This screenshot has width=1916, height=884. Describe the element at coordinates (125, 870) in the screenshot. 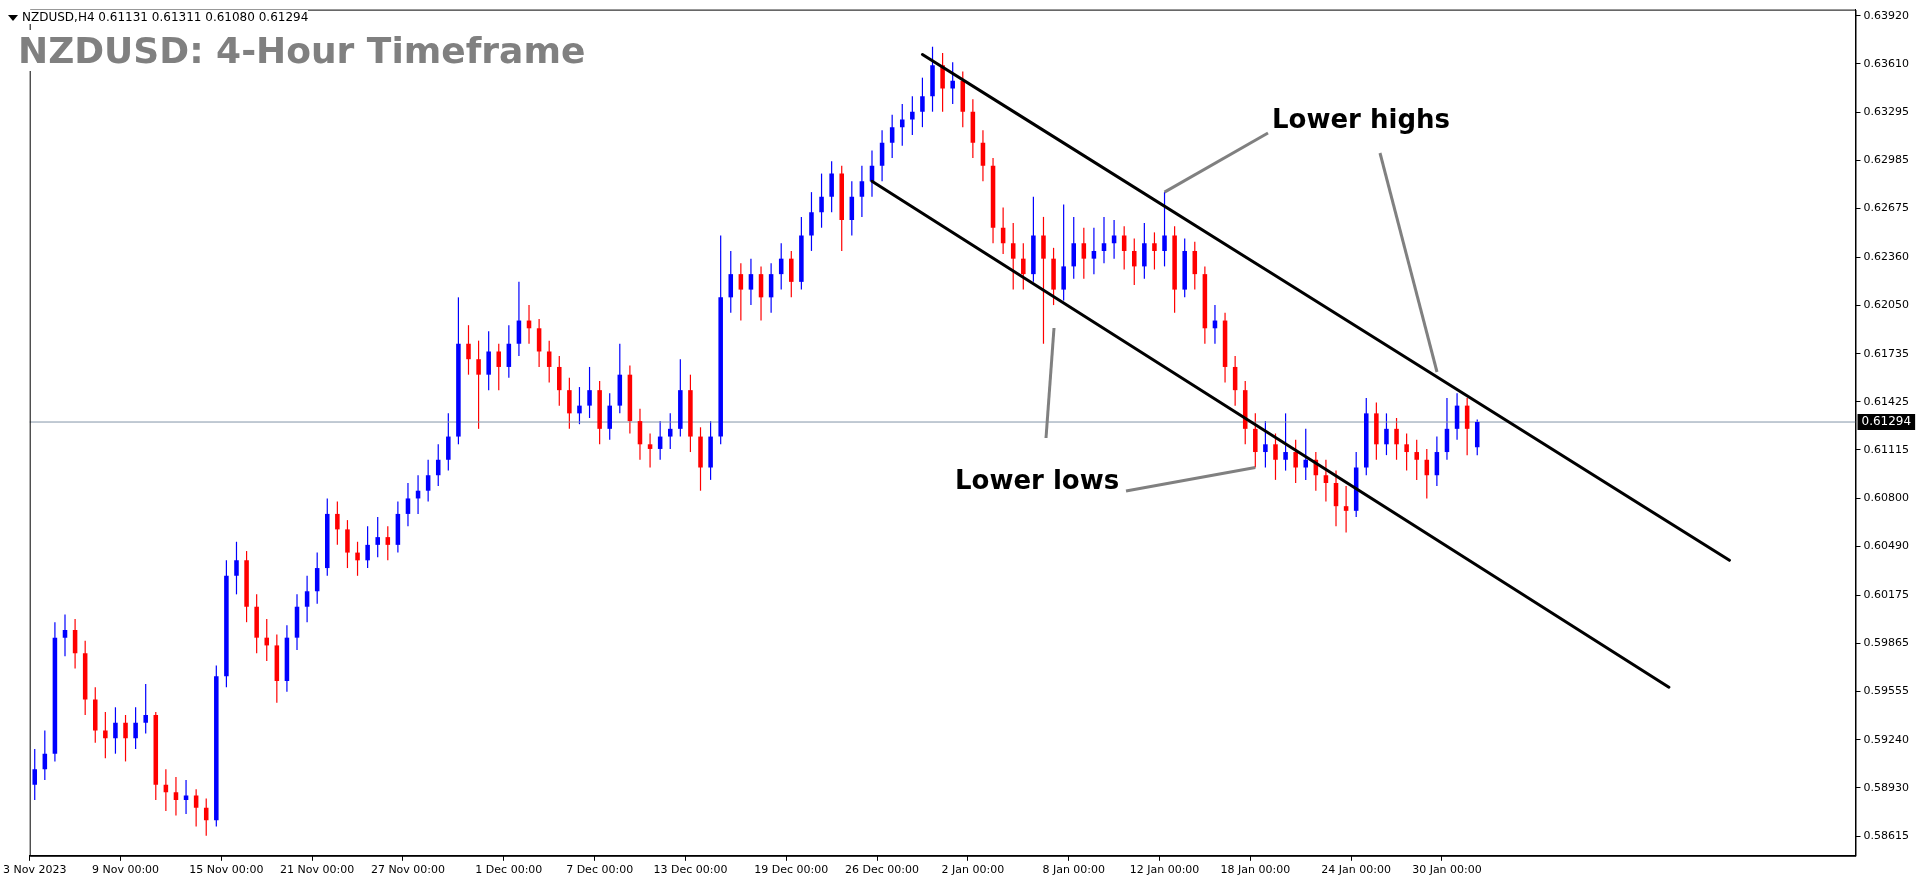

I see `x-tick-label: 9 Nov 00:00` at that location.